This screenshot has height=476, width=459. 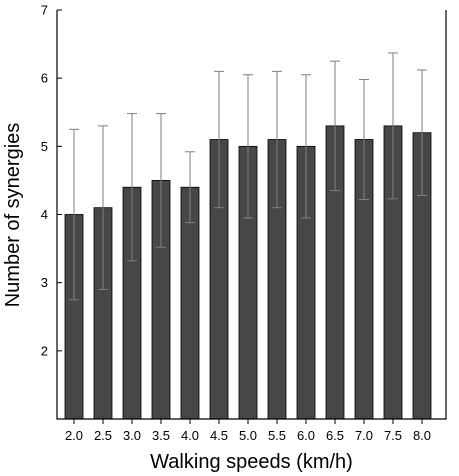 What do you see at coordinates (161, 435) in the screenshot?
I see `x-tick-label: 3.5` at bounding box center [161, 435].